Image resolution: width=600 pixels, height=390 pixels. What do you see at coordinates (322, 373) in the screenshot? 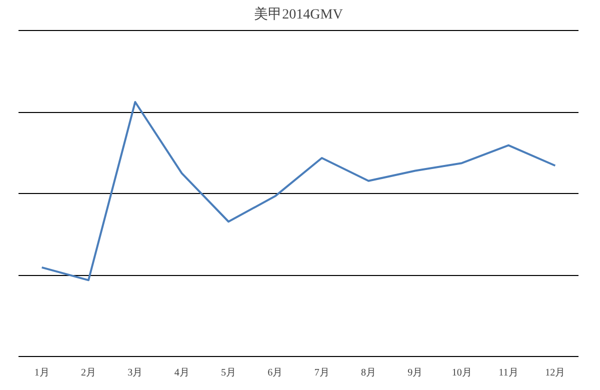
I see `x-tick-label: 7月` at bounding box center [322, 373].